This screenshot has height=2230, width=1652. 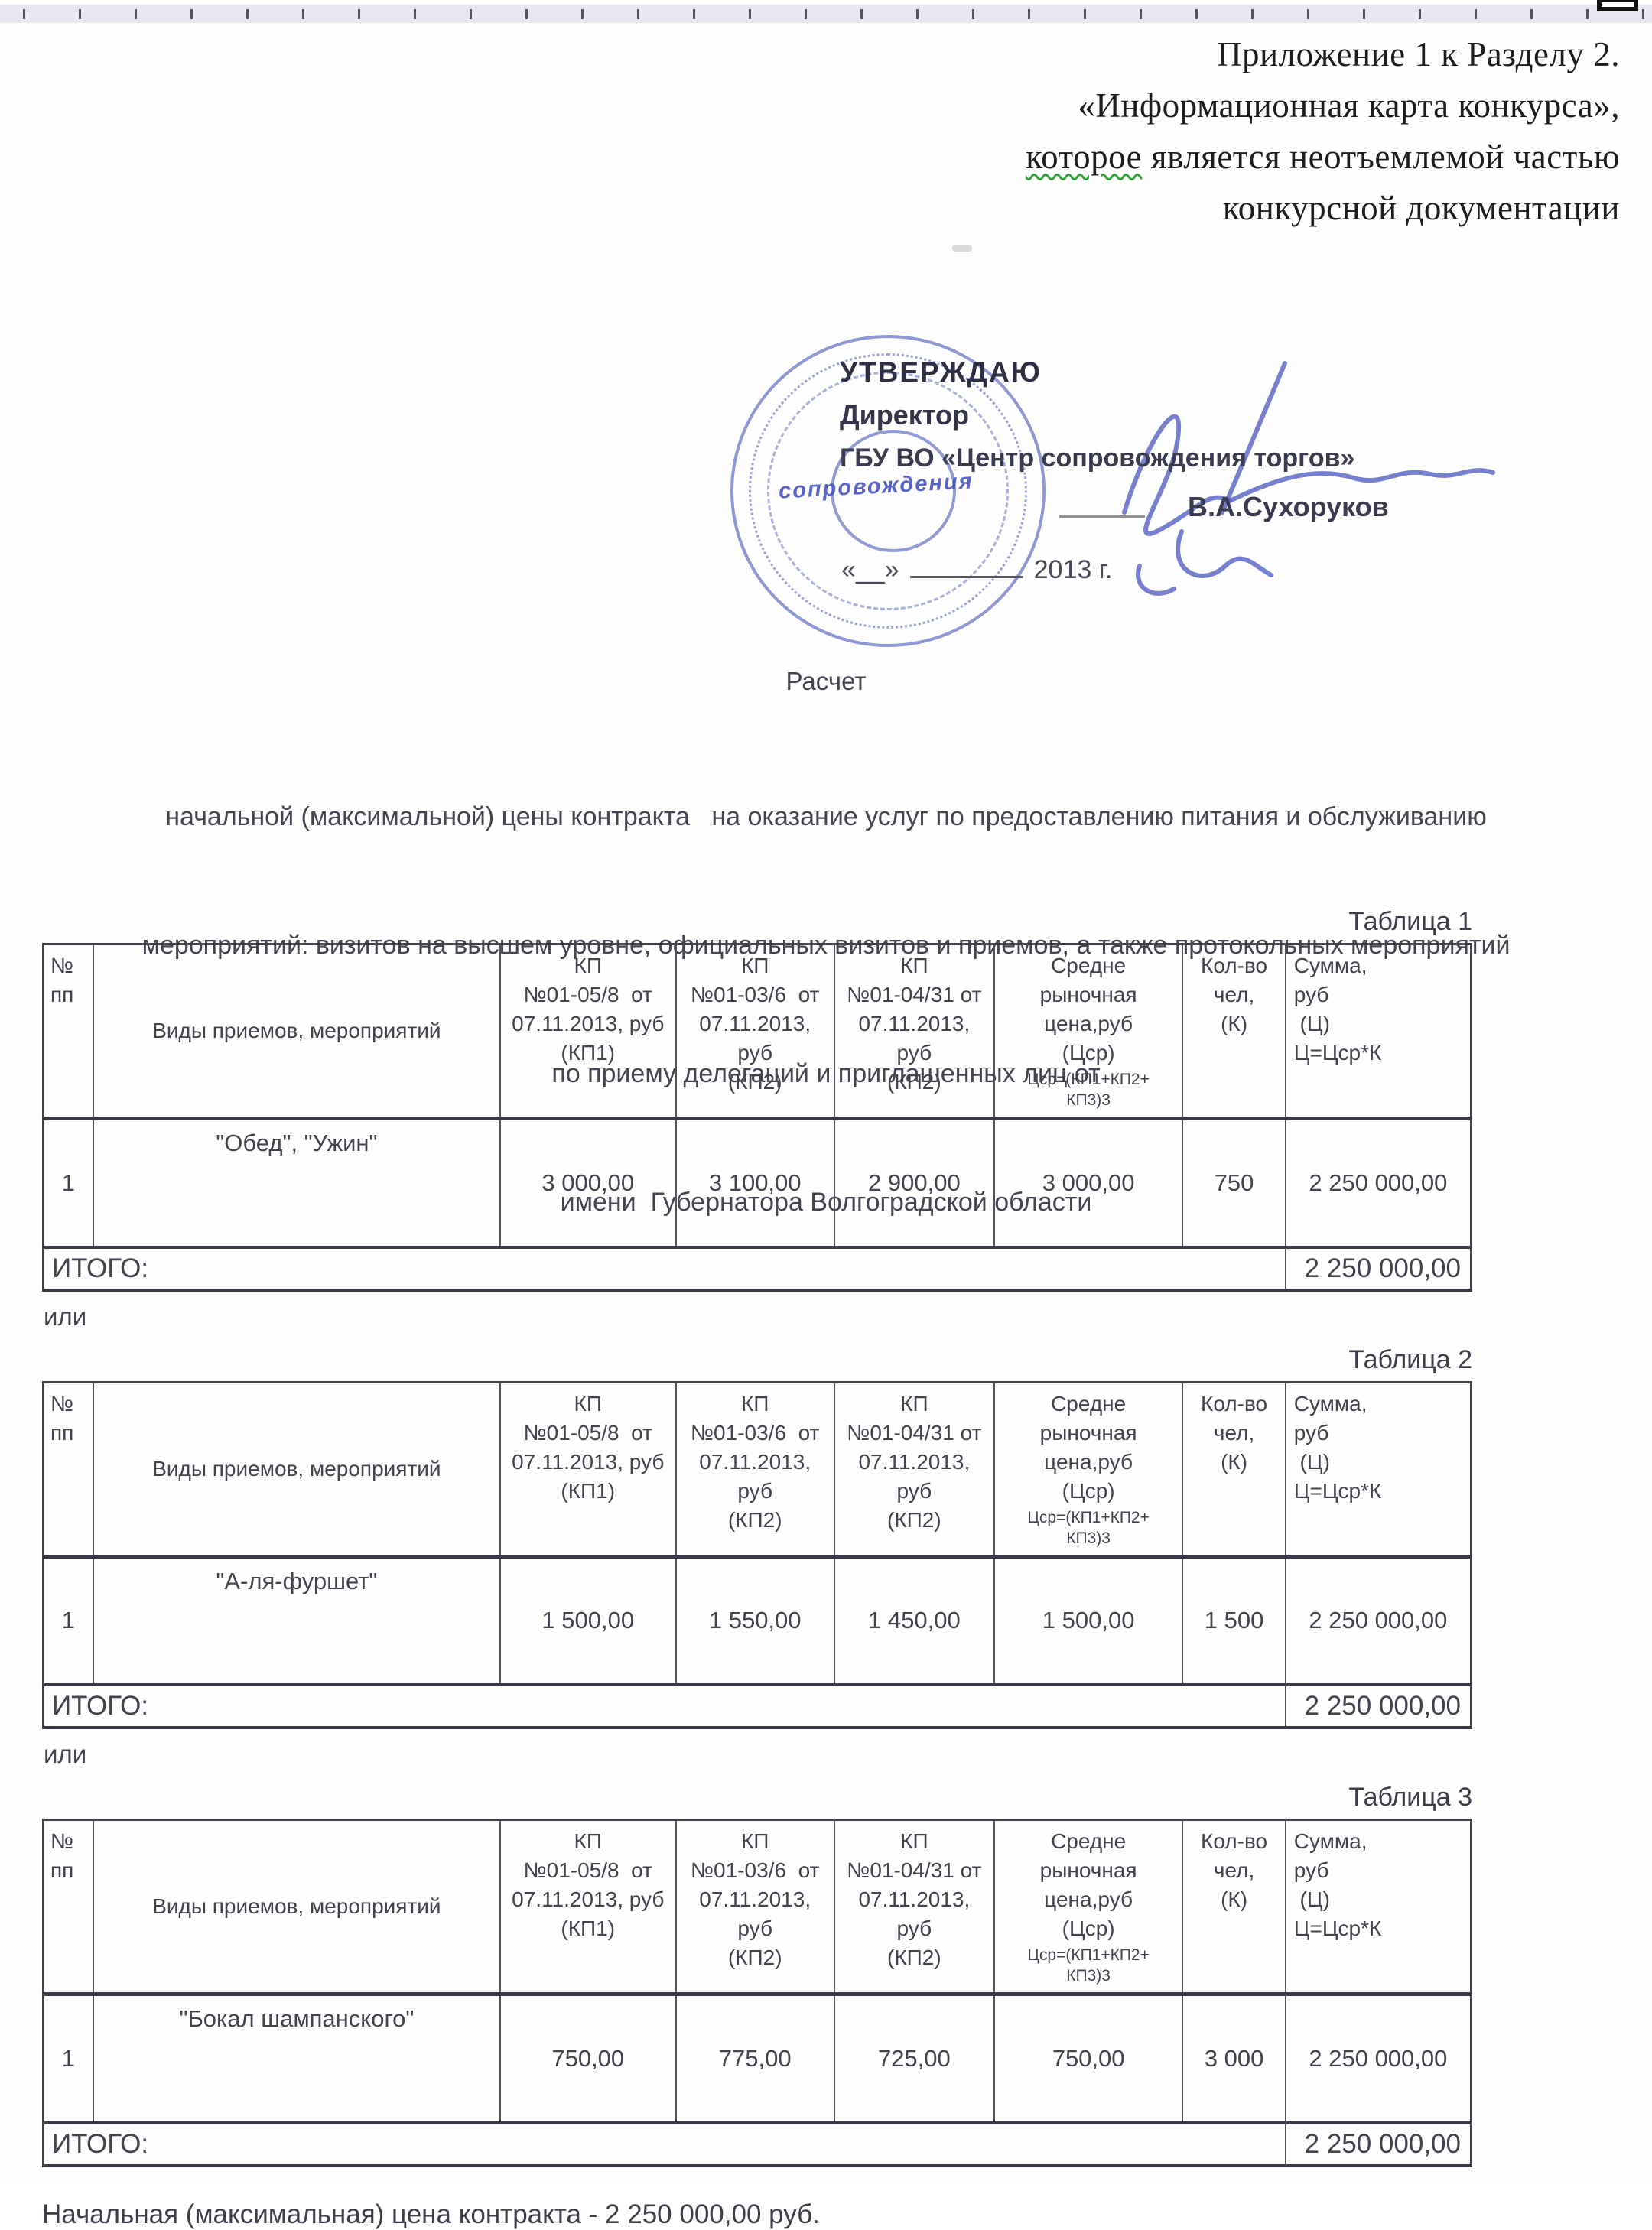 What do you see at coordinates (297, 2058) in the screenshot?
I see `table-cell: "Бокал шампанского"` at bounding box center [297, 2058].